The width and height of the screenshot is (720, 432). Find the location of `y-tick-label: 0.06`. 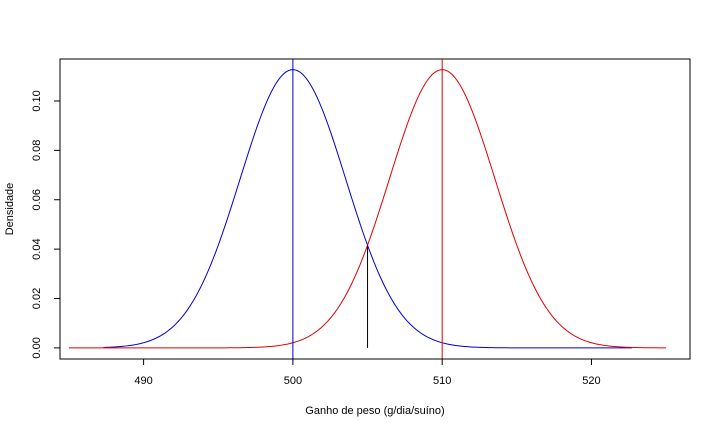

y-tick-label: 0.06 is located at coordinates (37, 199).